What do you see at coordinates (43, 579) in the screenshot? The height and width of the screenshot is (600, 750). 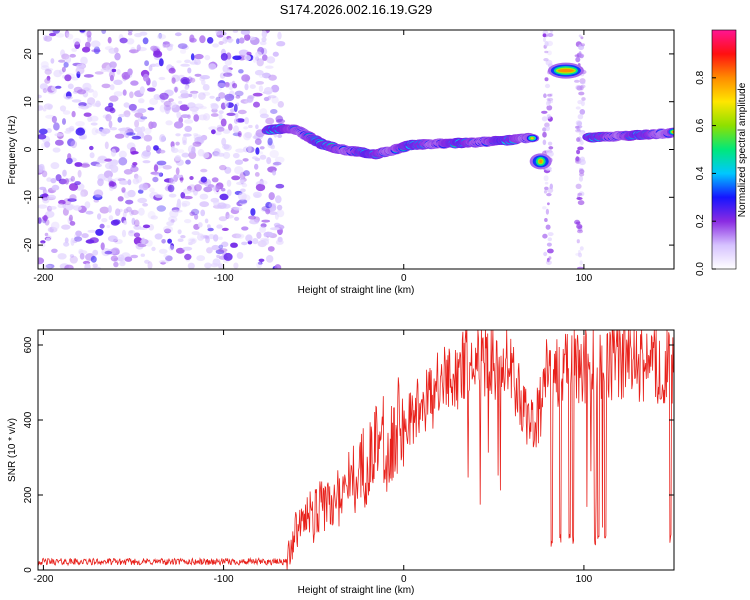 I see `snr-x-tick-label: -200` at bounding box center [43, 579].